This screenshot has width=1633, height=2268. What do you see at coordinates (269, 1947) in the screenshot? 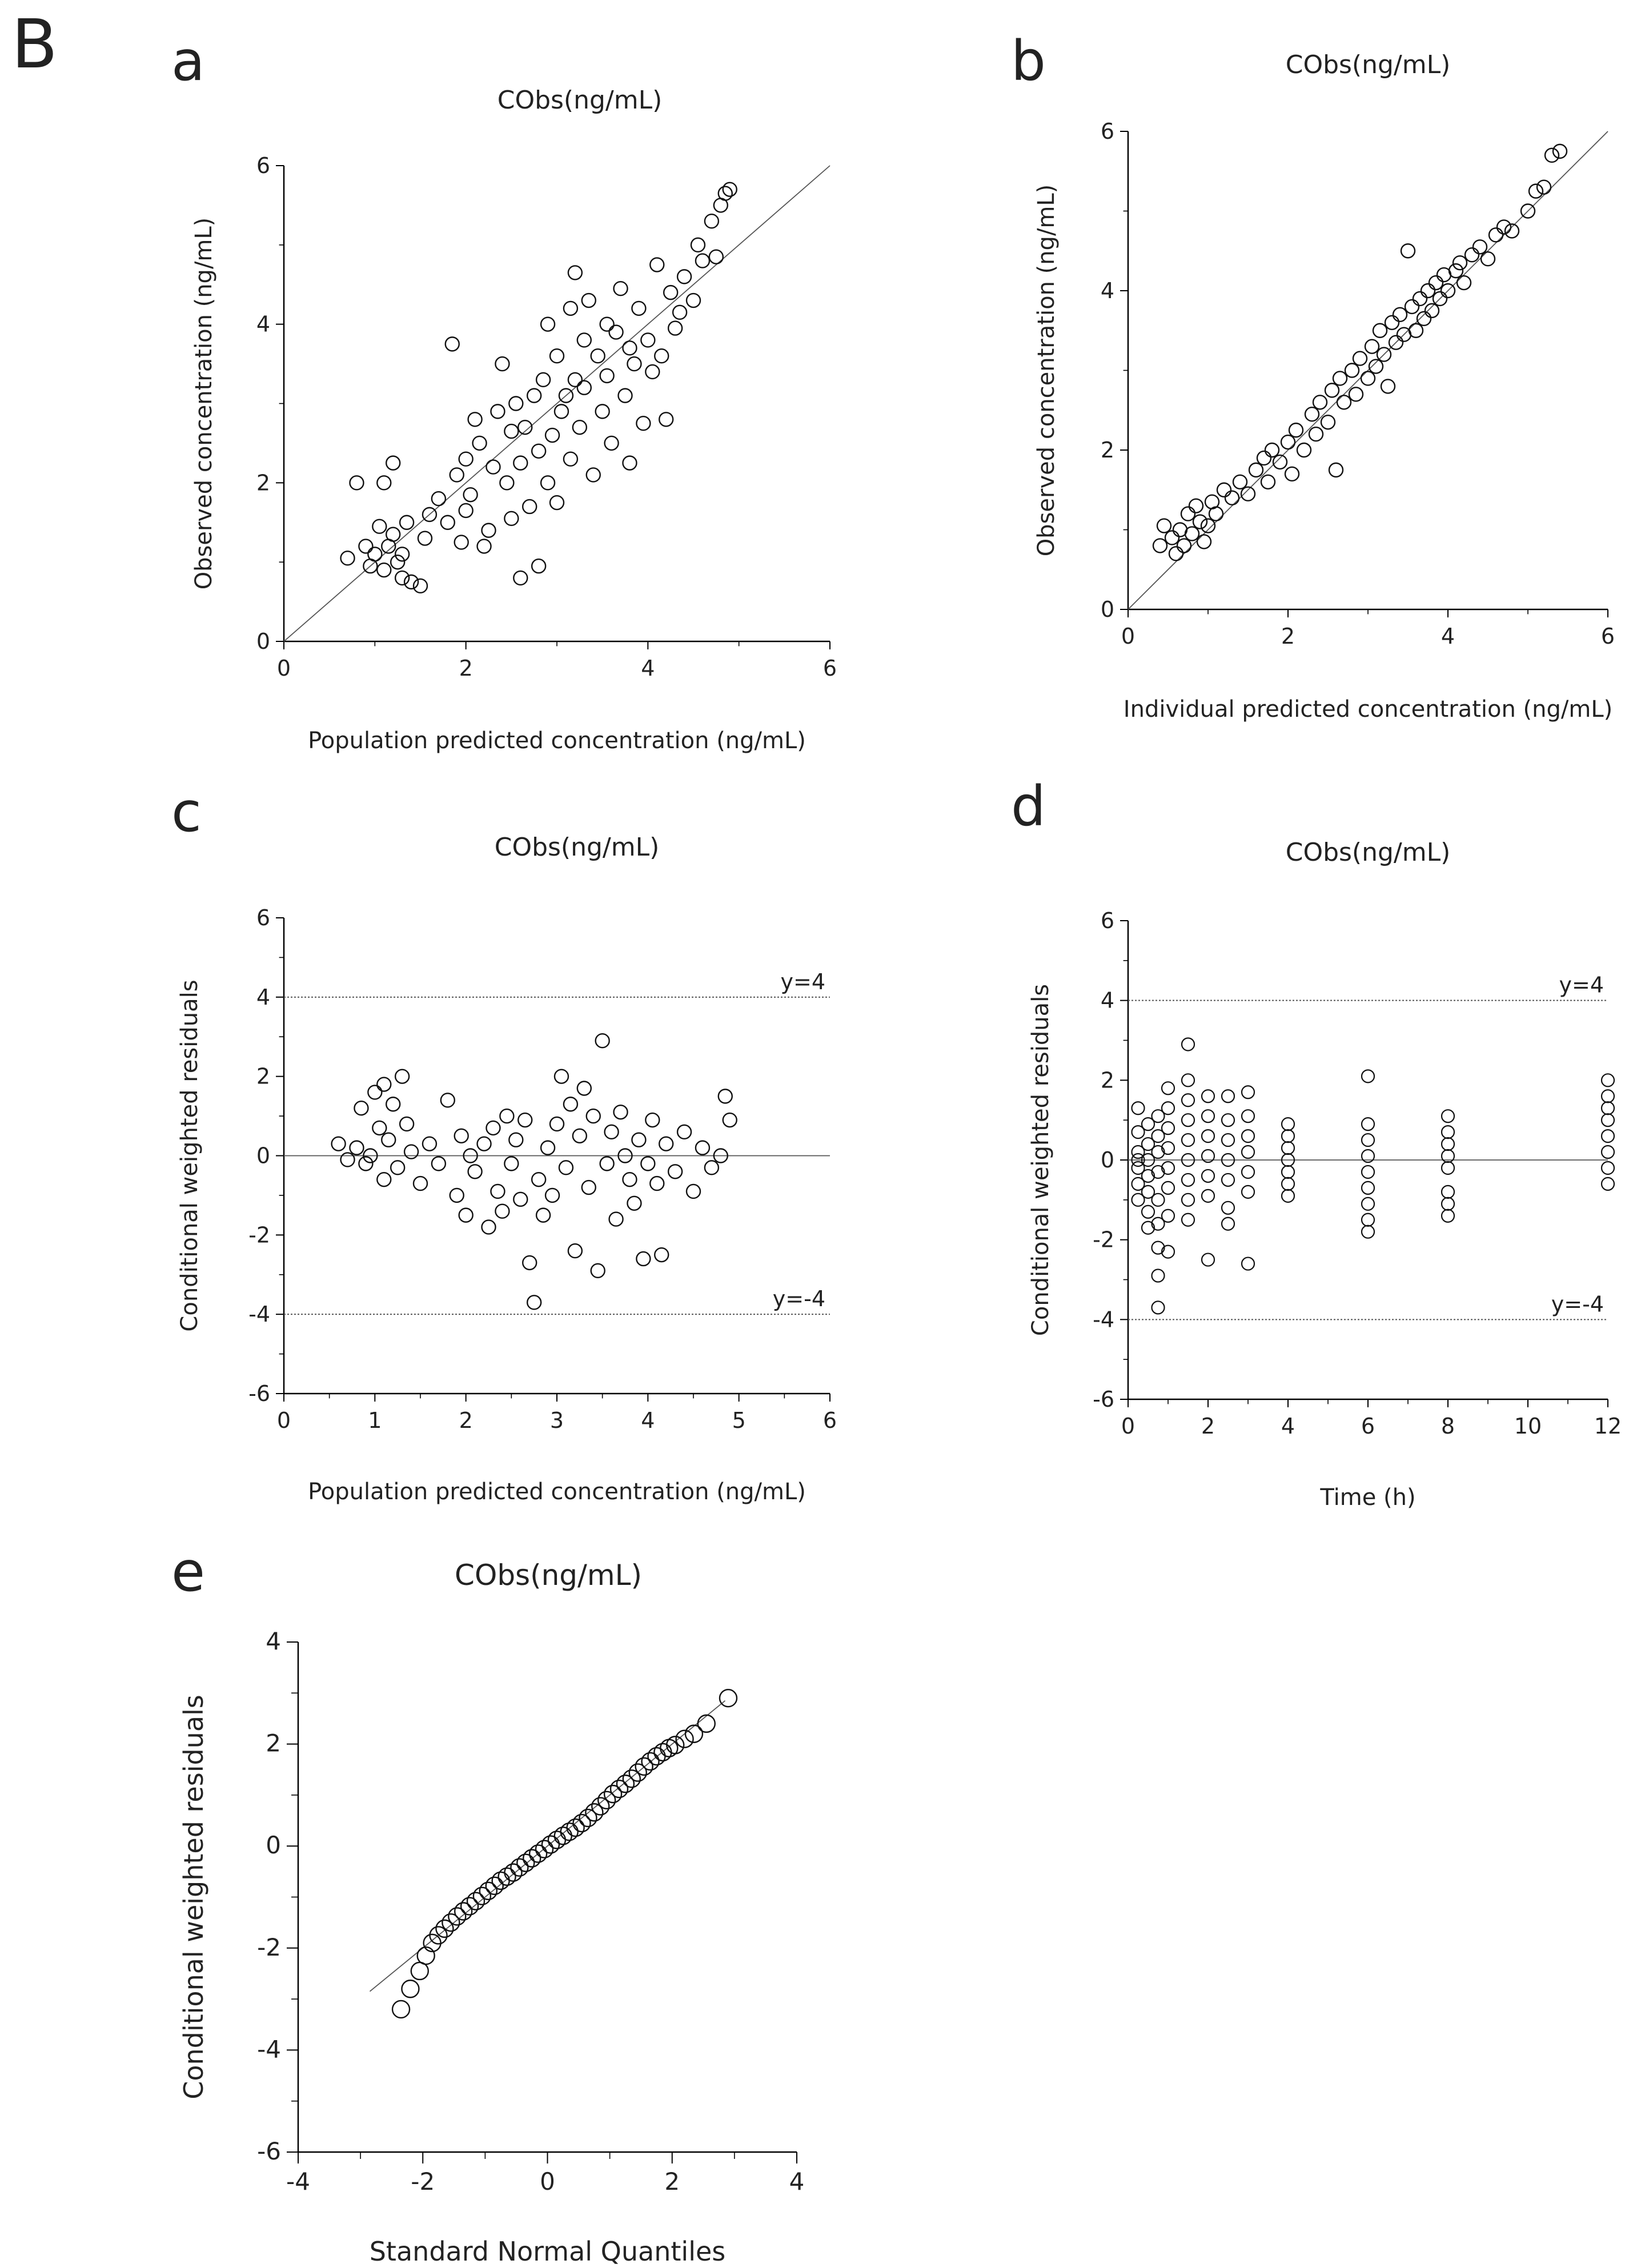
I see `y-tick-label: -2` at bounding box center [269, 1947].